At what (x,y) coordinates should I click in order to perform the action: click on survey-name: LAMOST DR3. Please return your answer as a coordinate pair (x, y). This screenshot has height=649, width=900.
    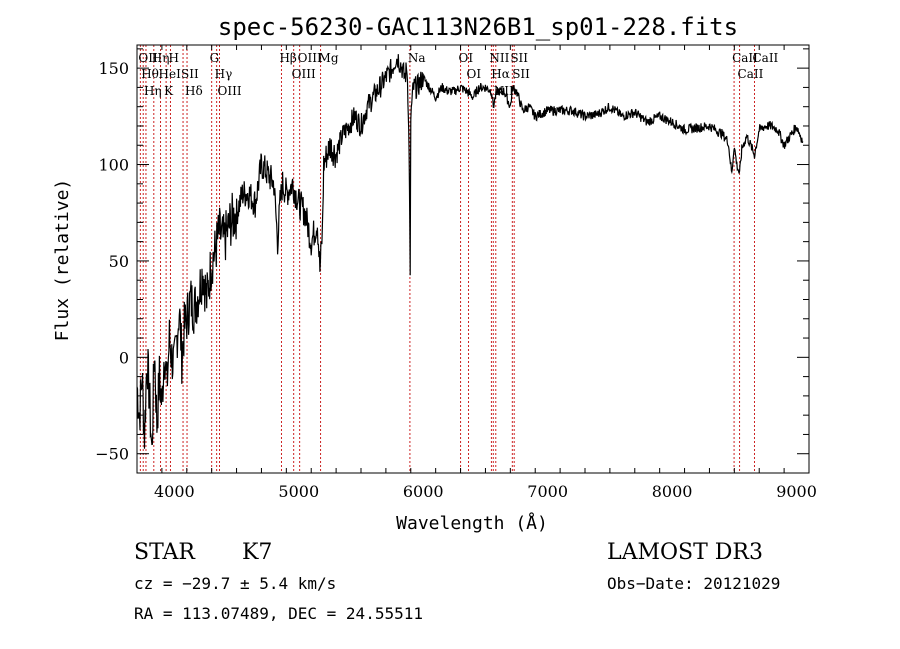
    Looking at the image, I should click on (685, 552).